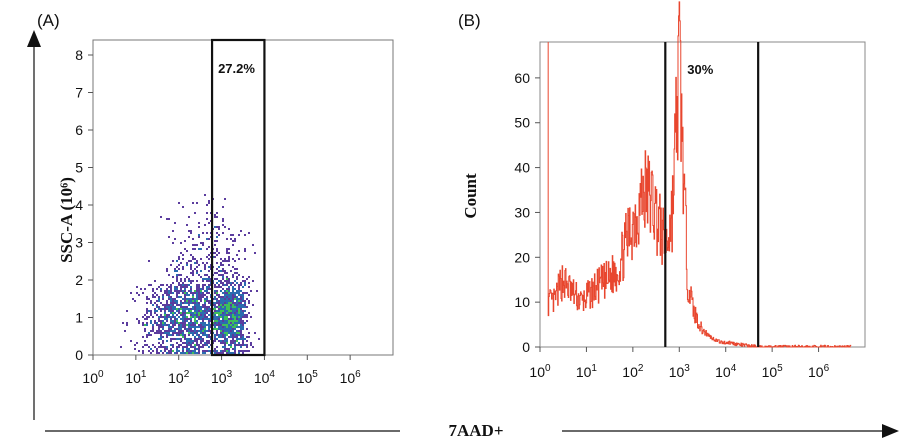  I want to click on a-xtick-label-exp: 2, so click(187, 374).